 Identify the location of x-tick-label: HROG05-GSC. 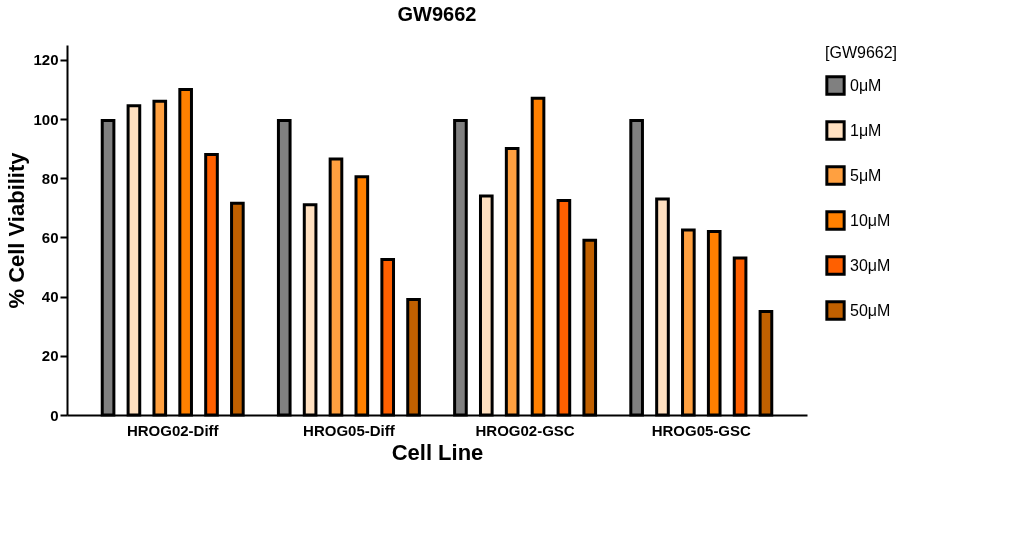
(701, 430).